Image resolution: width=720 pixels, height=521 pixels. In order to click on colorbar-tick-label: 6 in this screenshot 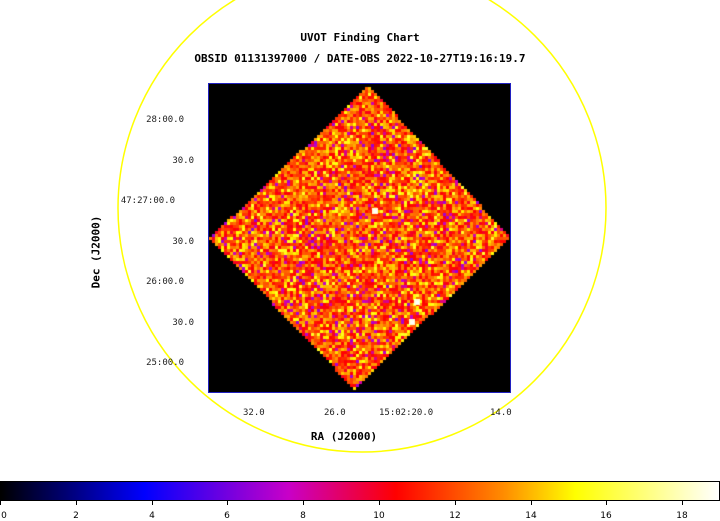, I will do `click(227, 516)`.